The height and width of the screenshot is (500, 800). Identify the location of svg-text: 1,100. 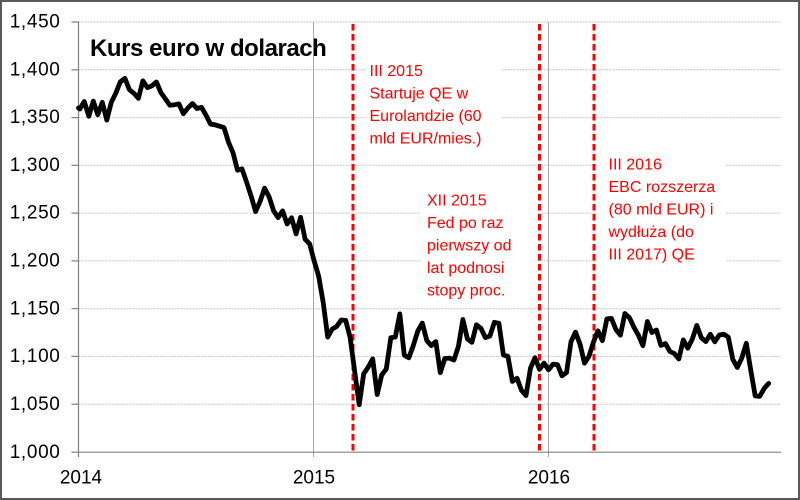
(35, 356).